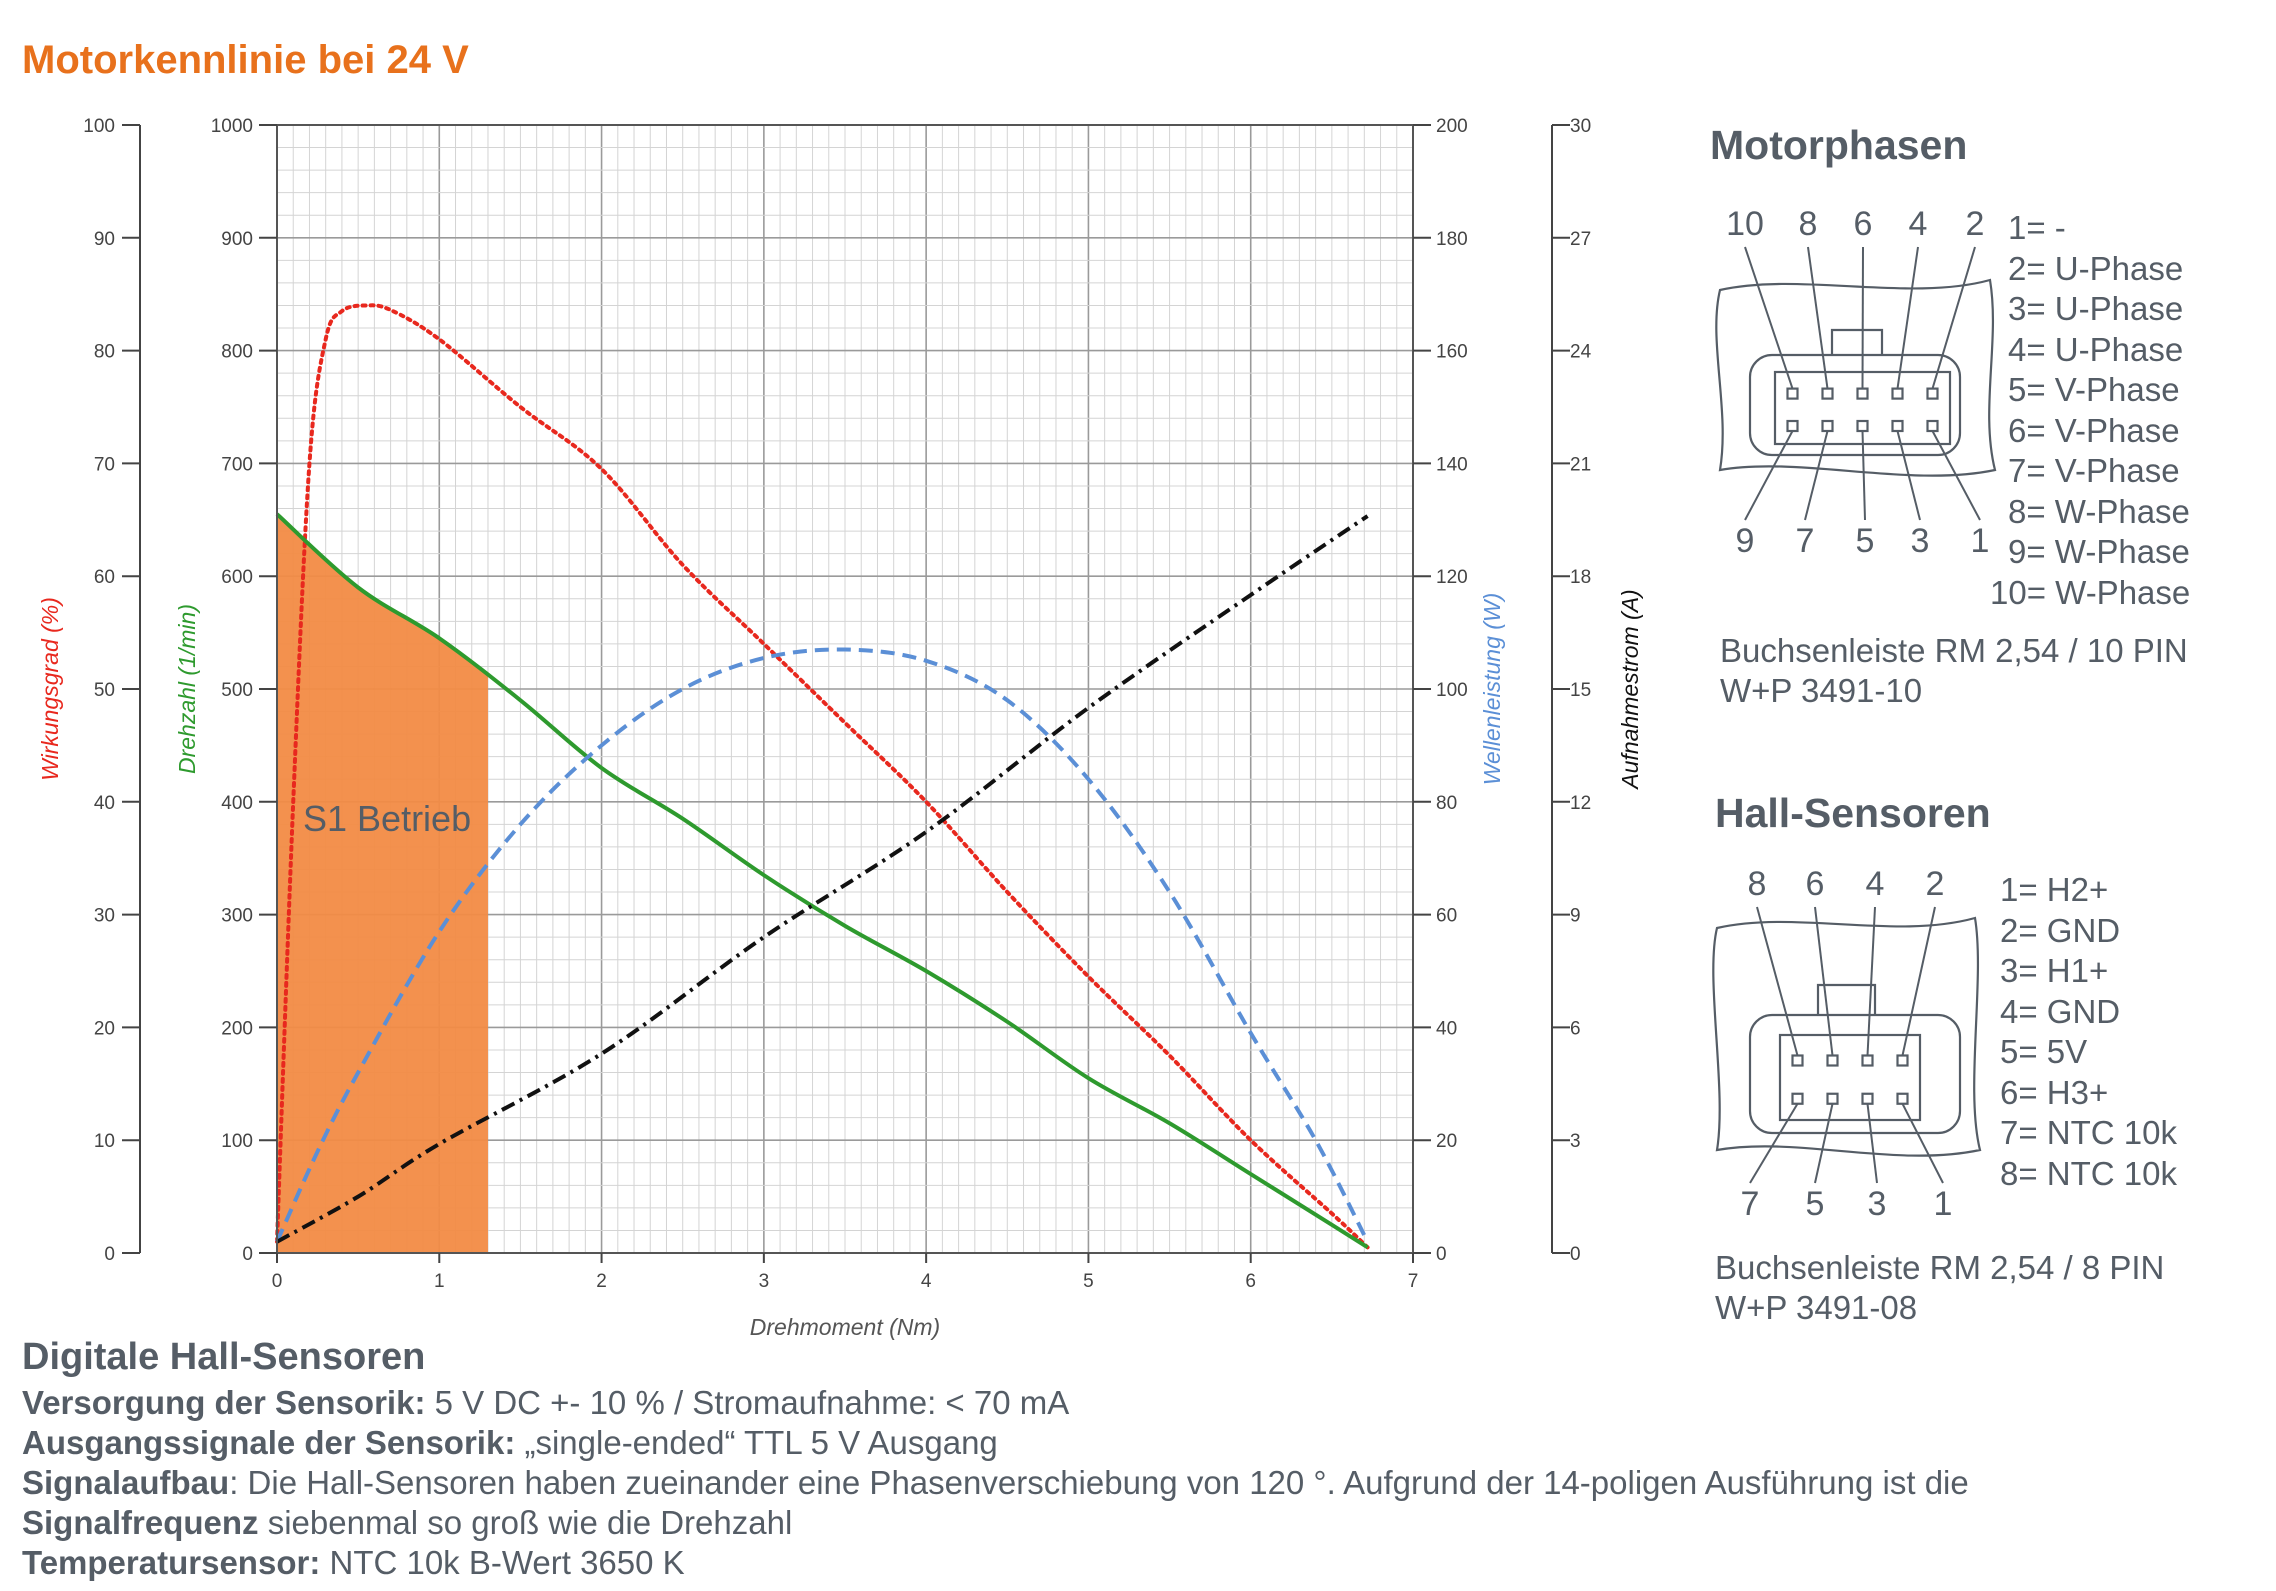  I want to click on curr-axis-title: Aufnahmestrom (A), so click(1630, 689).